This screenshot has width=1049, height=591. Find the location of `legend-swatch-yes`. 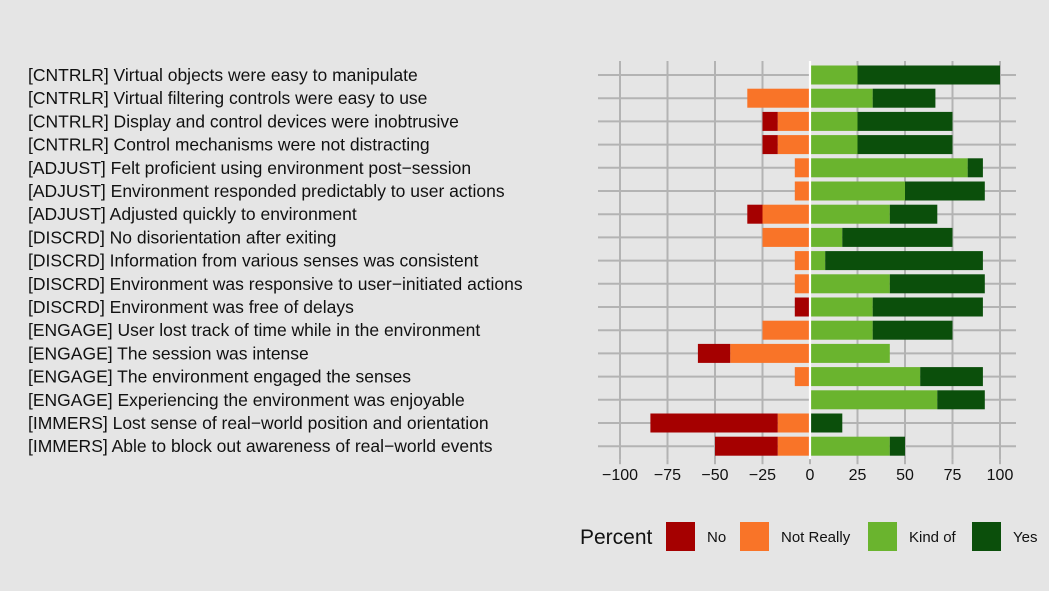

legend-swatch-yes is located at coordinates (986, 536).